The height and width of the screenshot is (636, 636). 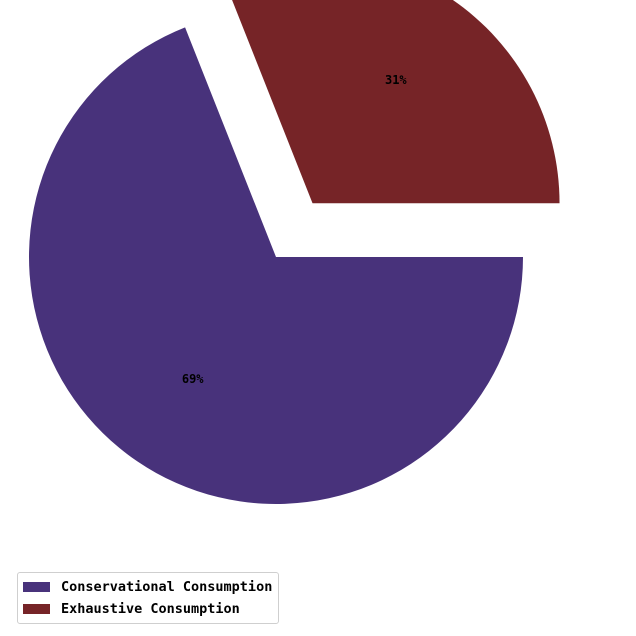 I want to click on legend-label-exhaustive: Exhaustive Consumption, so click(x=150, y=609).